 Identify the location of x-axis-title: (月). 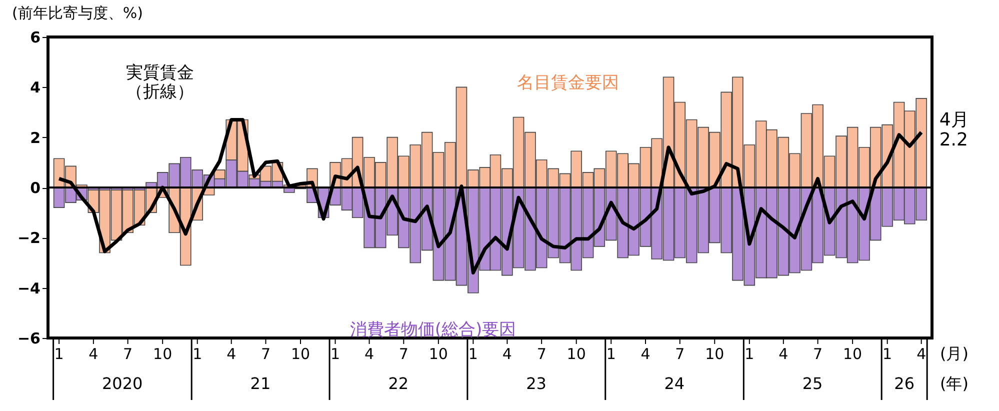
(954, 353).